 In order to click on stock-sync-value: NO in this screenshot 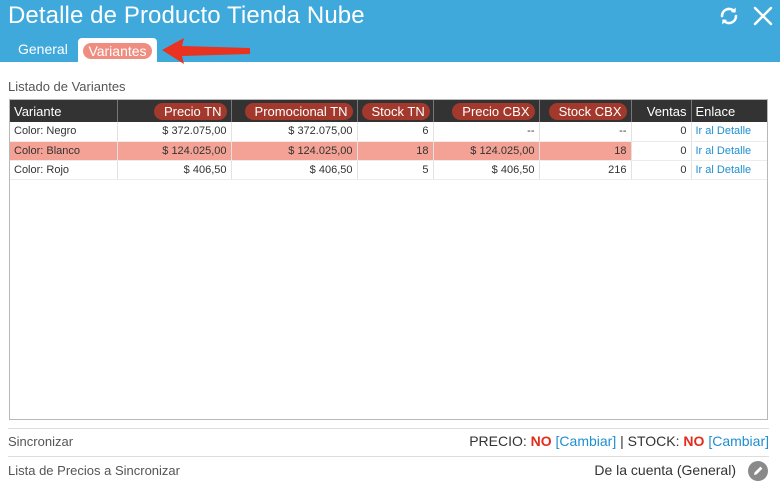, I will do `click(694, 441)`.